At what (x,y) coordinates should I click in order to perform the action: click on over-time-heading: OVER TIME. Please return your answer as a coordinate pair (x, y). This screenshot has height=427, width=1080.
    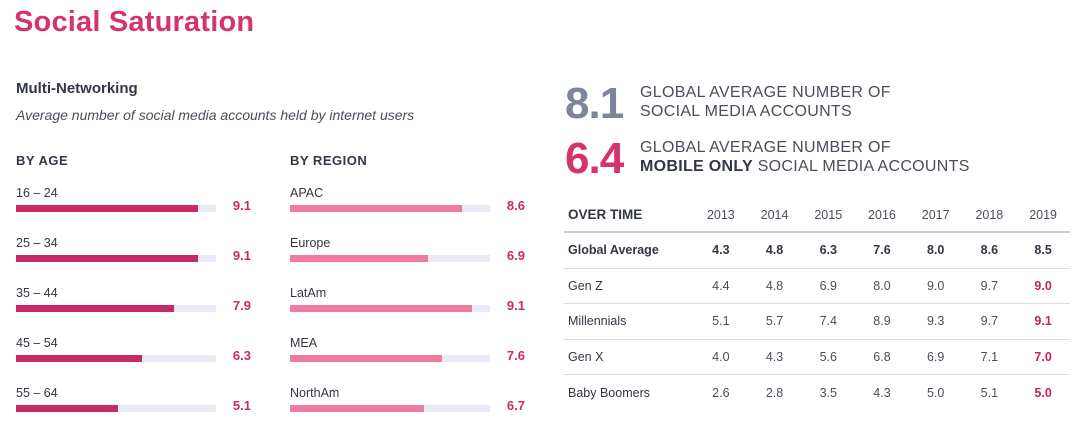
    Looking at the image, I should click on (605, 214).